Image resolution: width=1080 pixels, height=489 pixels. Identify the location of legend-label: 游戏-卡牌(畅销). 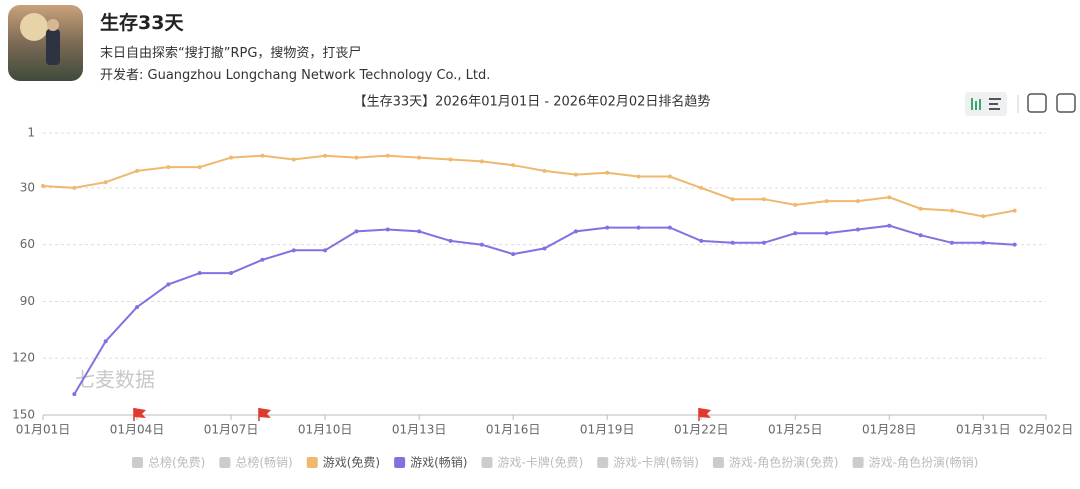
(656, 463).